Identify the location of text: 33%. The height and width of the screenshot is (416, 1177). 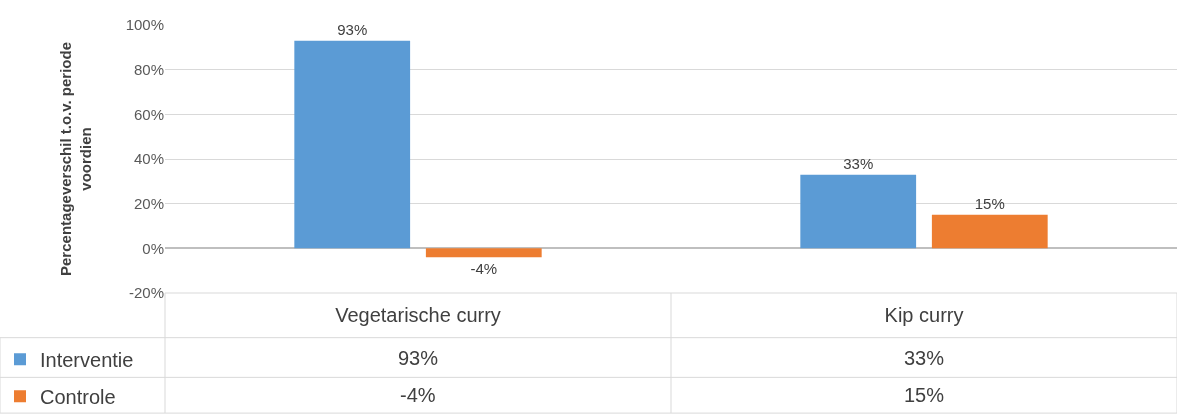
(858, 163).